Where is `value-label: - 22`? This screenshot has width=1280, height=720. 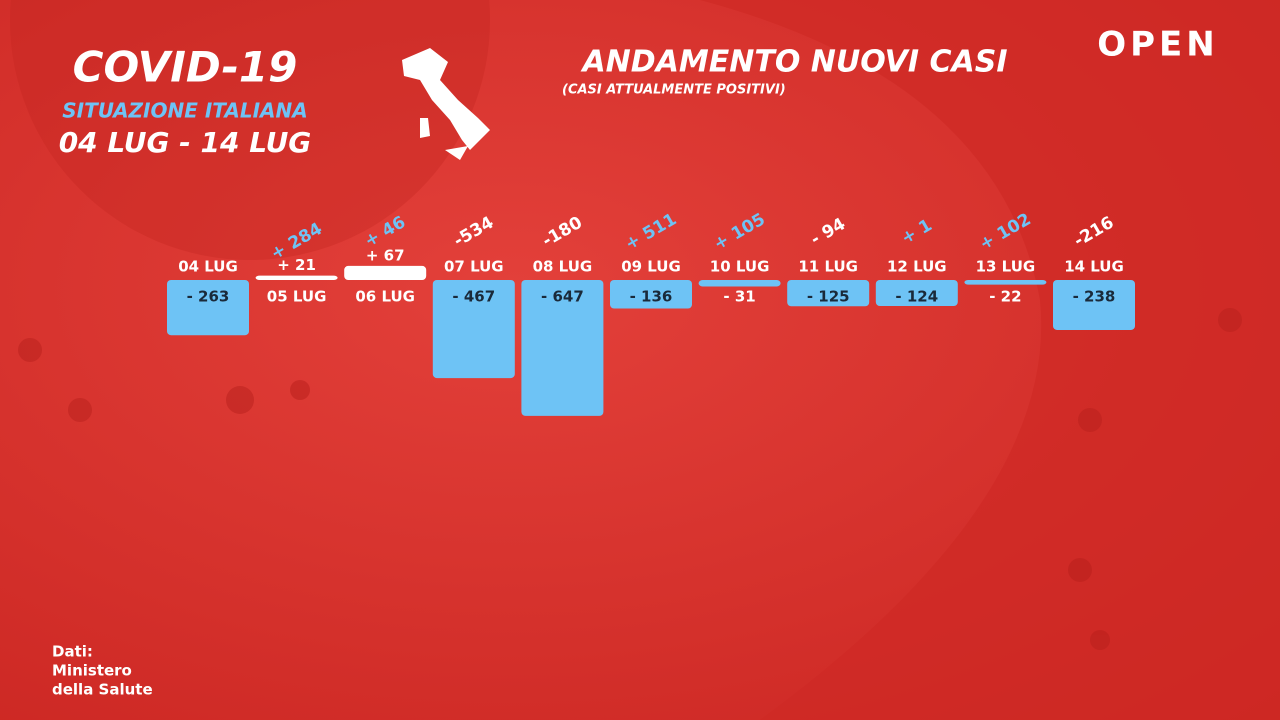
value-label: - 22 is located at coordinates (1005, 297).